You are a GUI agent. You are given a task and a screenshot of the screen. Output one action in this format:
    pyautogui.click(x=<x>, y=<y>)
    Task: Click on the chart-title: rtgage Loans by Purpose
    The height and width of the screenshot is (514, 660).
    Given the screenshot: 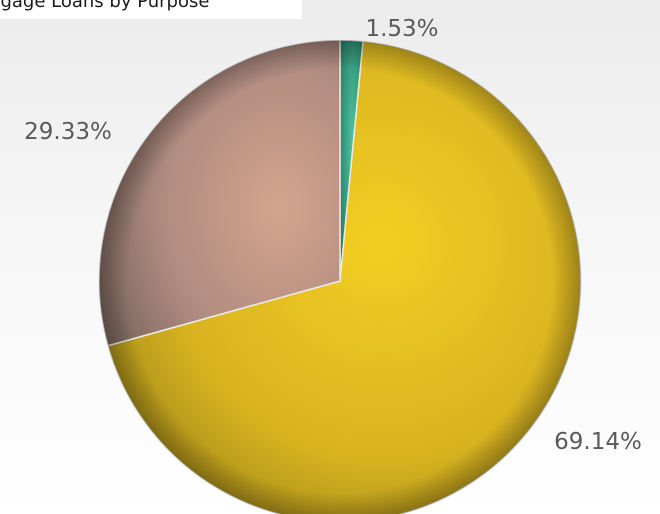 What is the action you would take?
    pyautogui.click(x=105, y=6)
    